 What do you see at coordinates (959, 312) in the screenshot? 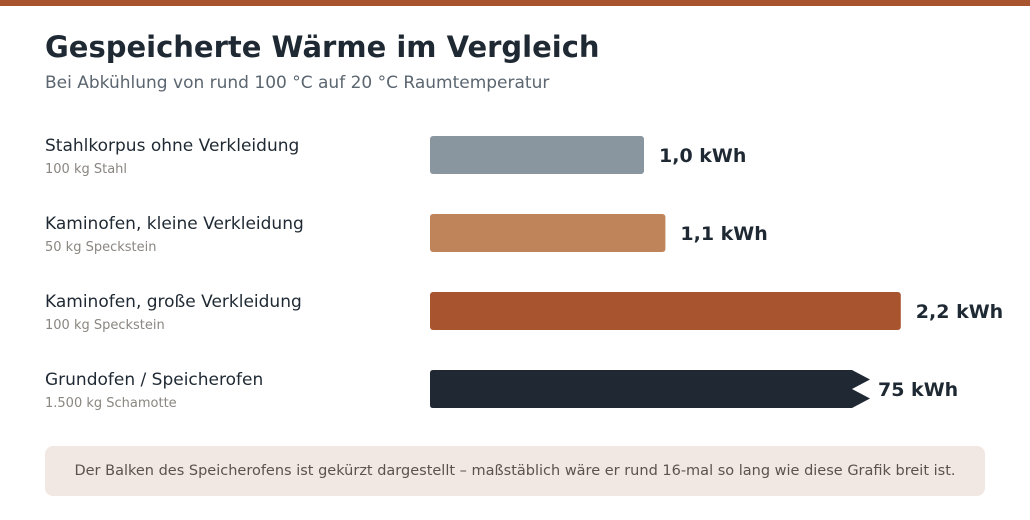
I see `bar-value-label: 2,2 kWh` at bounding box center [959, 312].